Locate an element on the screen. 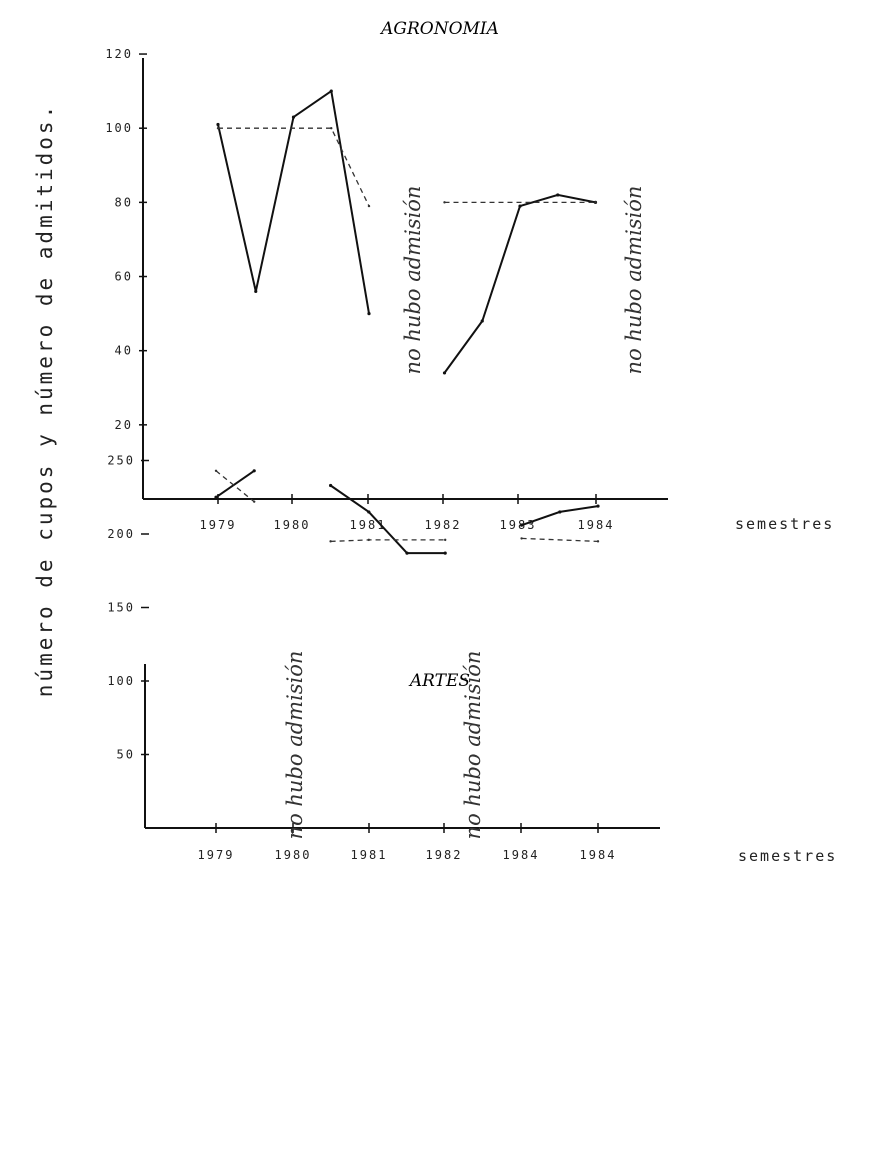 The height and width of the screenshot is (1153, 879). y-axis-label: número de cupos y número de admitidos. is located at coordinates (45, 400).